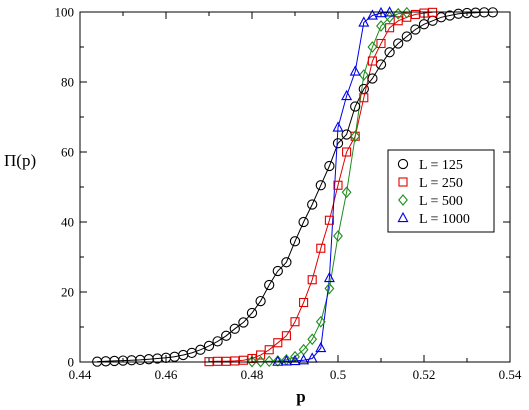  I want to click on x-tick-label: 0.54, so click(510, 374).